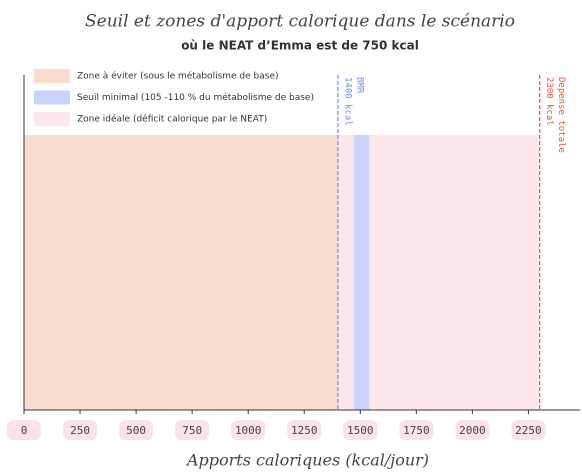 Image resolution: width=582 pixels, height=475 pixels. What do you see at coordinates (300, 46) in the screenshot?
I see `chart-subtitle: où le NEAT d’Emma est de 750 kcal` at bounding box center [300, 46].